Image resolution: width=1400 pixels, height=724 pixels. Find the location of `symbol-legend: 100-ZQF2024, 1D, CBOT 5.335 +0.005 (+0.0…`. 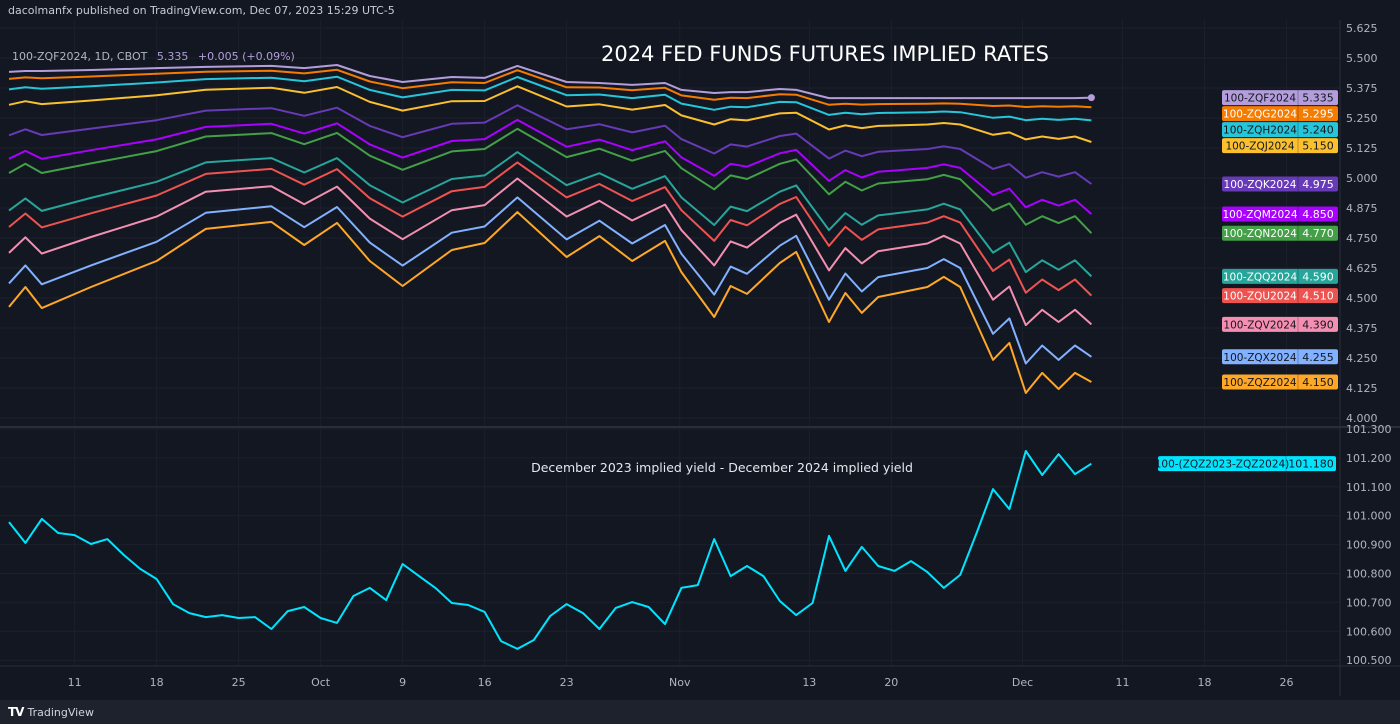

symbol-legend: 100-ZQF2024, 1D, CBOT 5.335 +0.005 (+0.0… is located at coordinates (153, 56).